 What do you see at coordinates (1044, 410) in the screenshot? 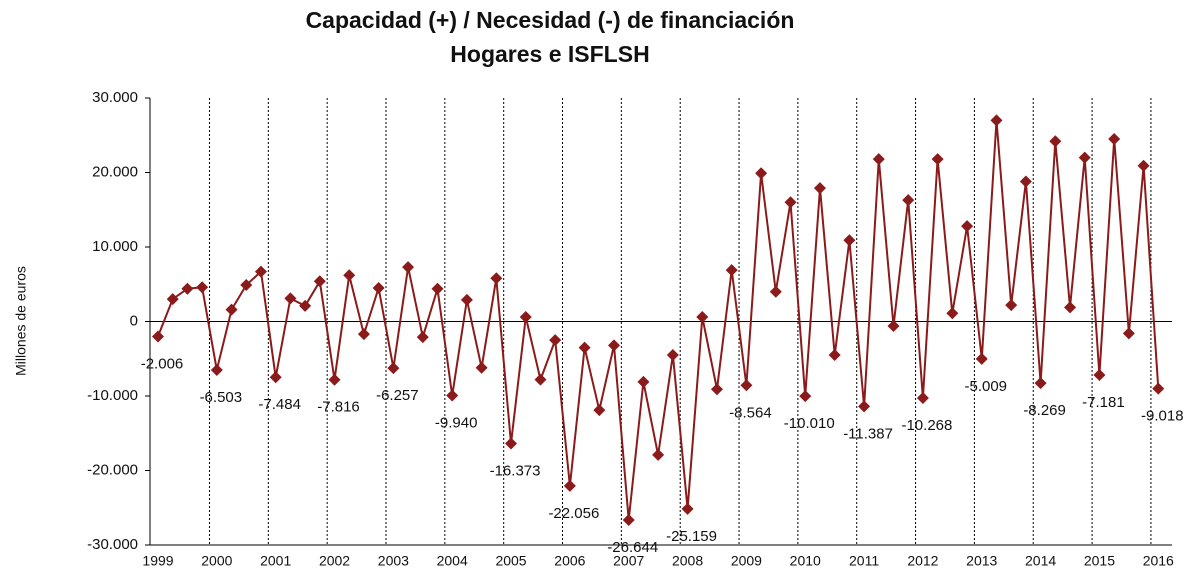
I see `data-label: -8.269` at bounding box center [1044, 410].